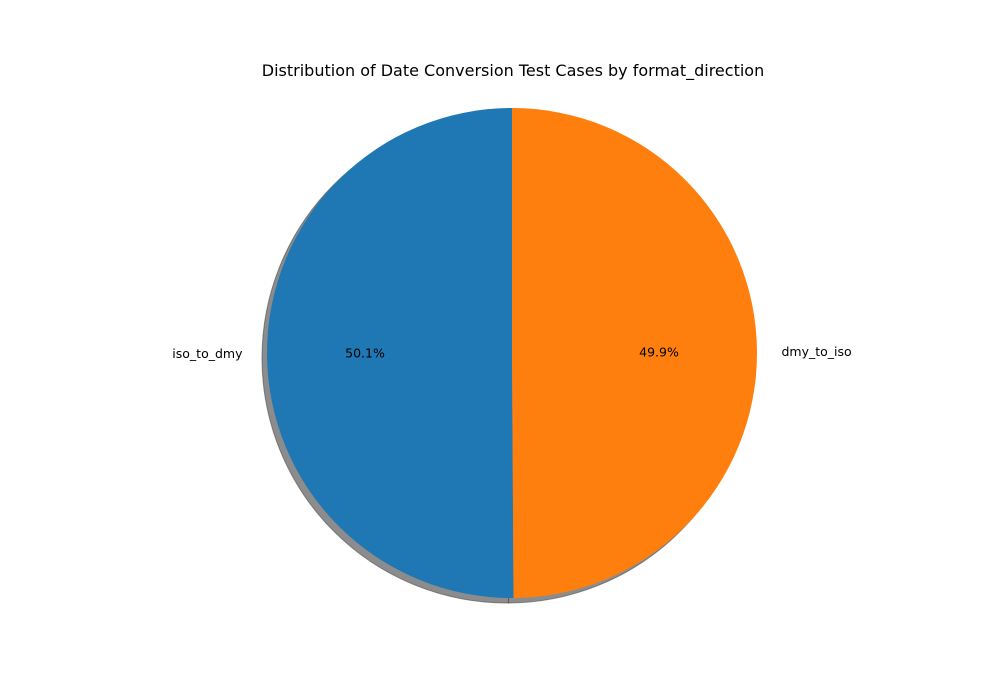  What do you see at coordinates (365, 352) in the screenshot?
I see `slice-percent-label: 50.1%` at bounding box center [365, 352].